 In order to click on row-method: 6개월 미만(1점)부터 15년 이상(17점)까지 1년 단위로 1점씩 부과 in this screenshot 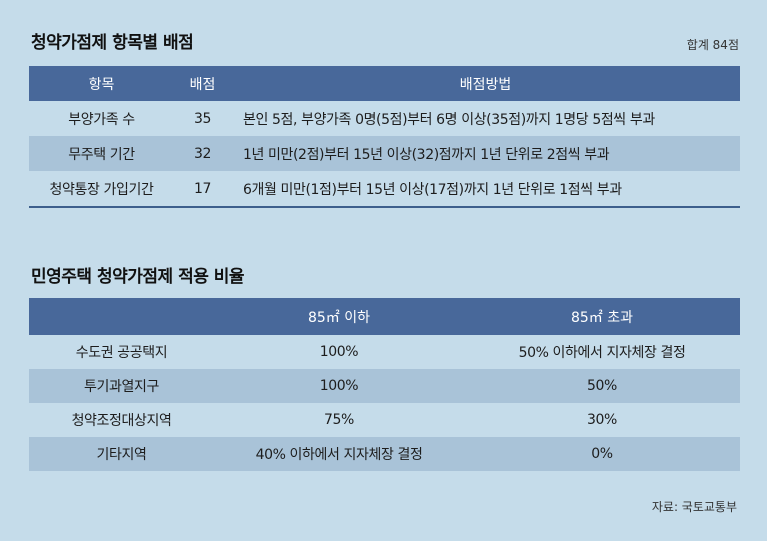, I will do `click(432, 189)`.